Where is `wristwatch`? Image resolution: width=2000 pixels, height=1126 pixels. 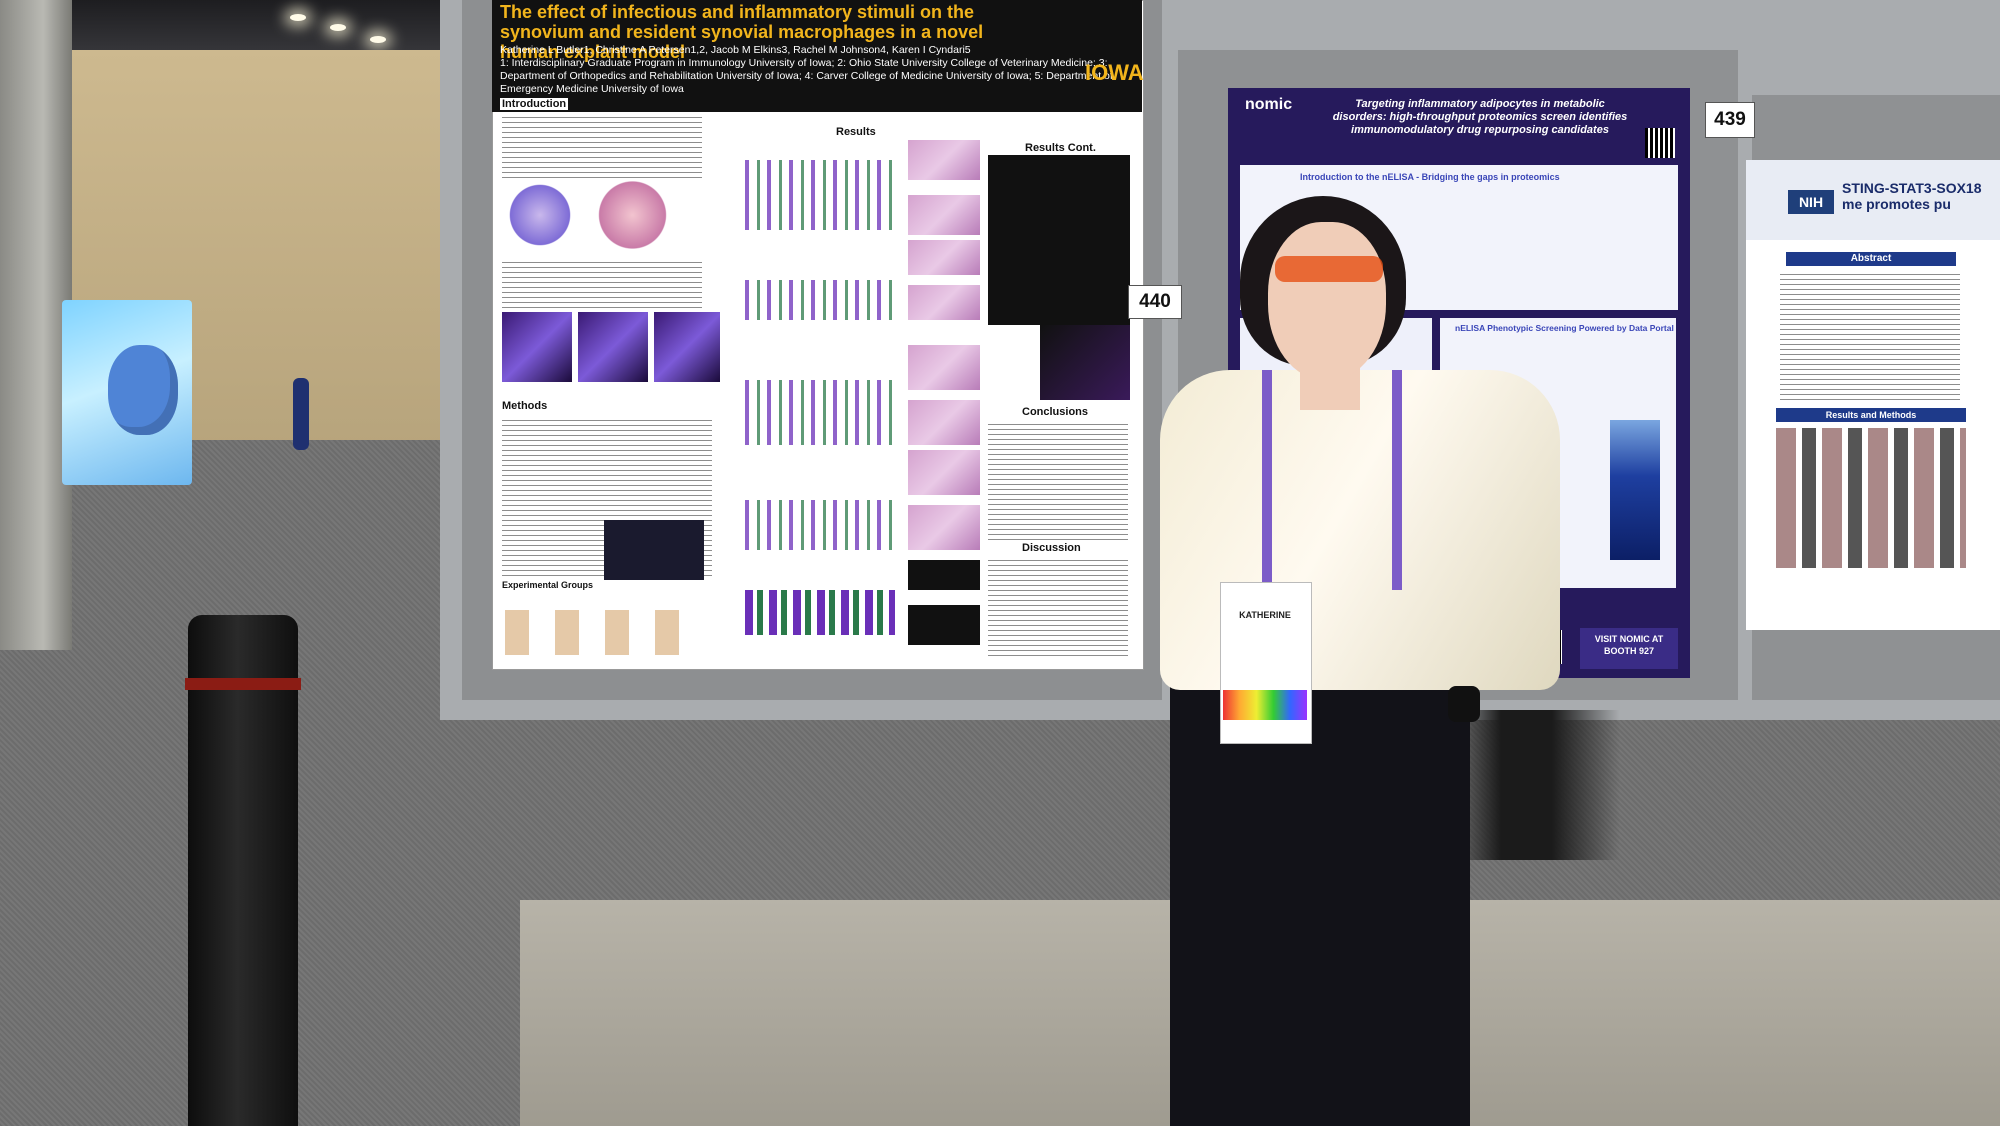 wristwatch is located at coordinates (1464, 704).